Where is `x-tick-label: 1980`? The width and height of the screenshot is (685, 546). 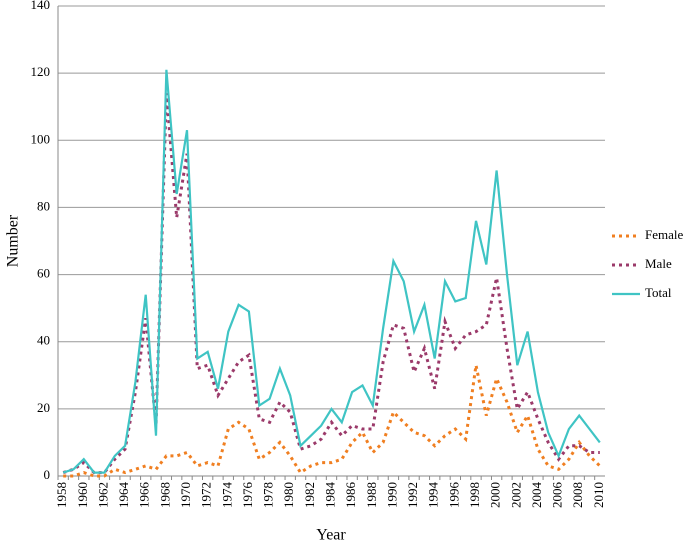
x-tick-label: 1980 is located at coordinates (288, 495).